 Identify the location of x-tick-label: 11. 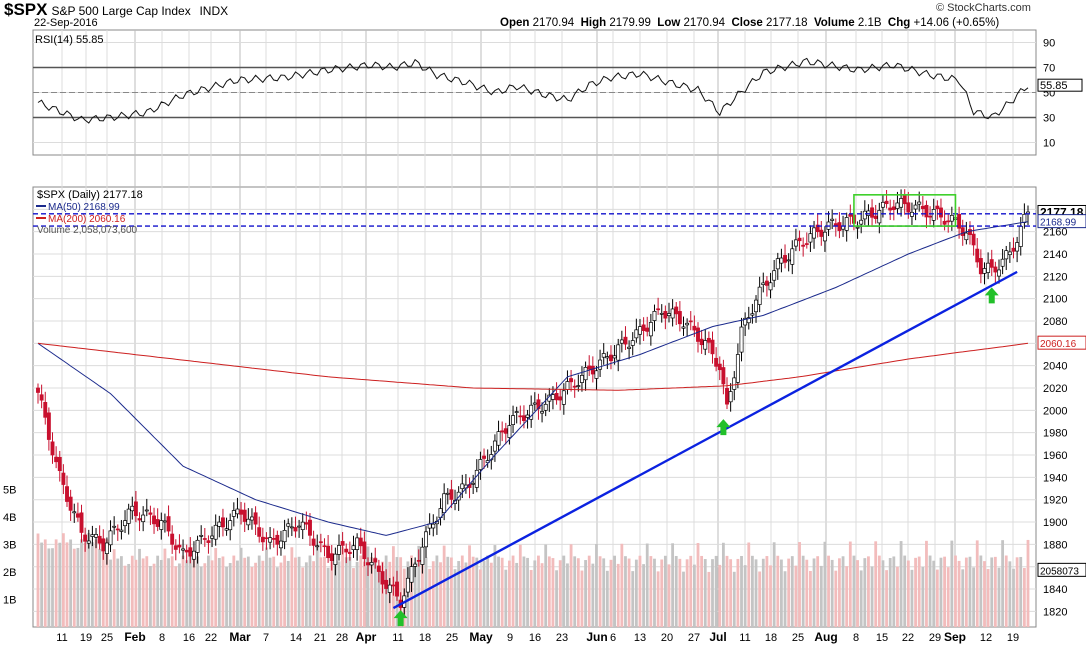
(61, 638).